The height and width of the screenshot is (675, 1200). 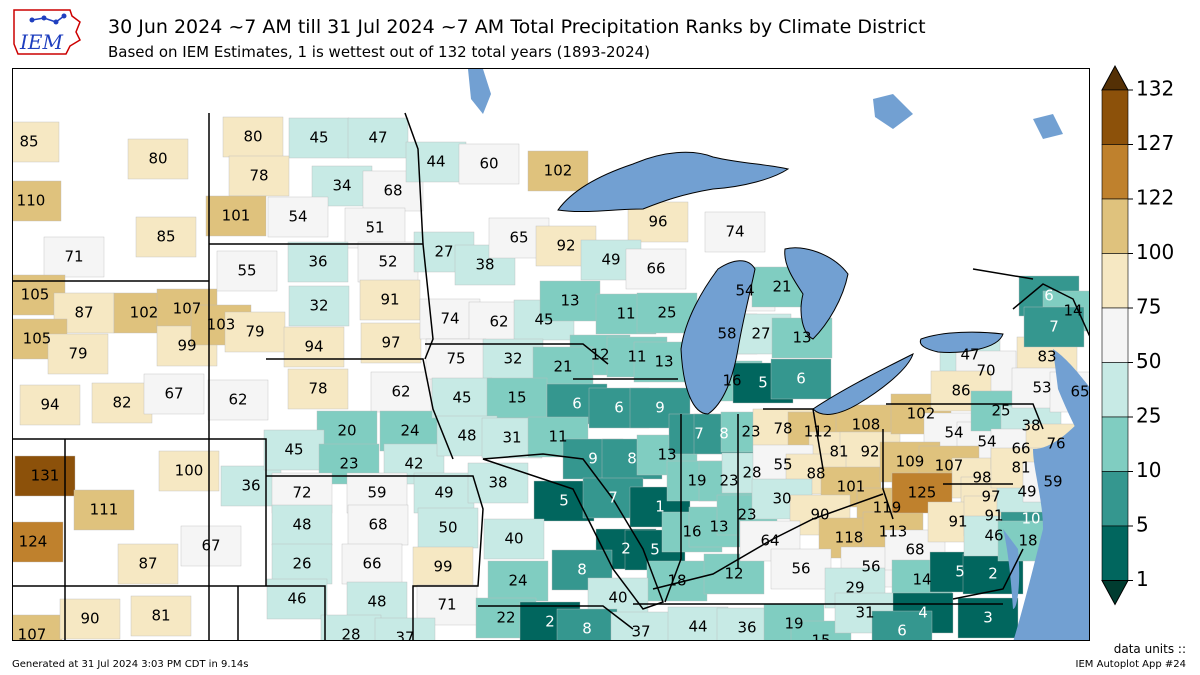 What do you see at coordinates (864, 613) in the screenshot?
I see `district-rank-label: 31` at bounding box center [864, 613].